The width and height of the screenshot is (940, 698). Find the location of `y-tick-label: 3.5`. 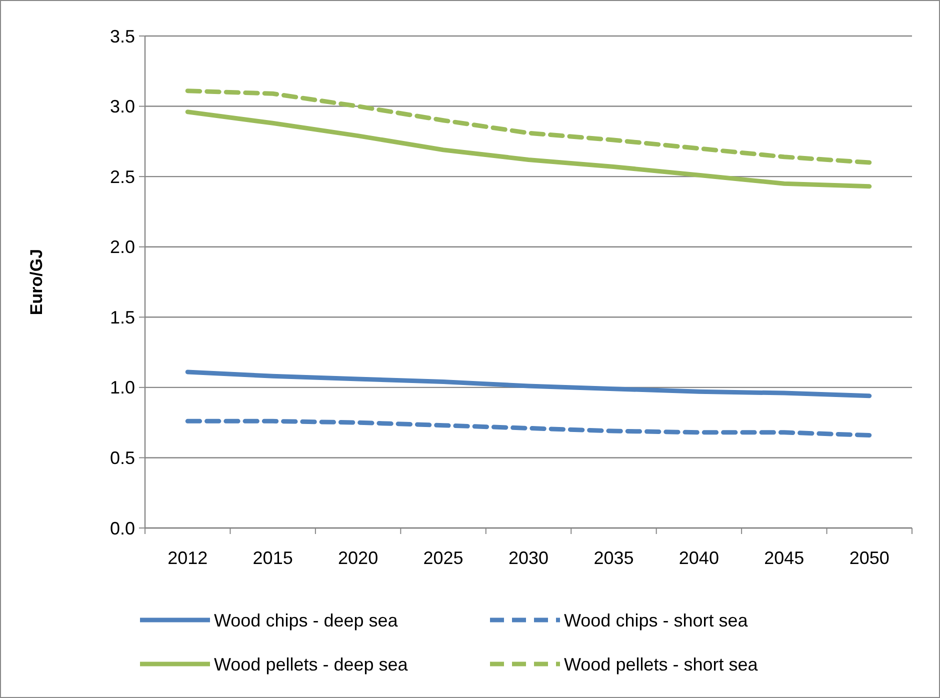

y-tick-label: 3.5 is located at coordinates (122, 36).